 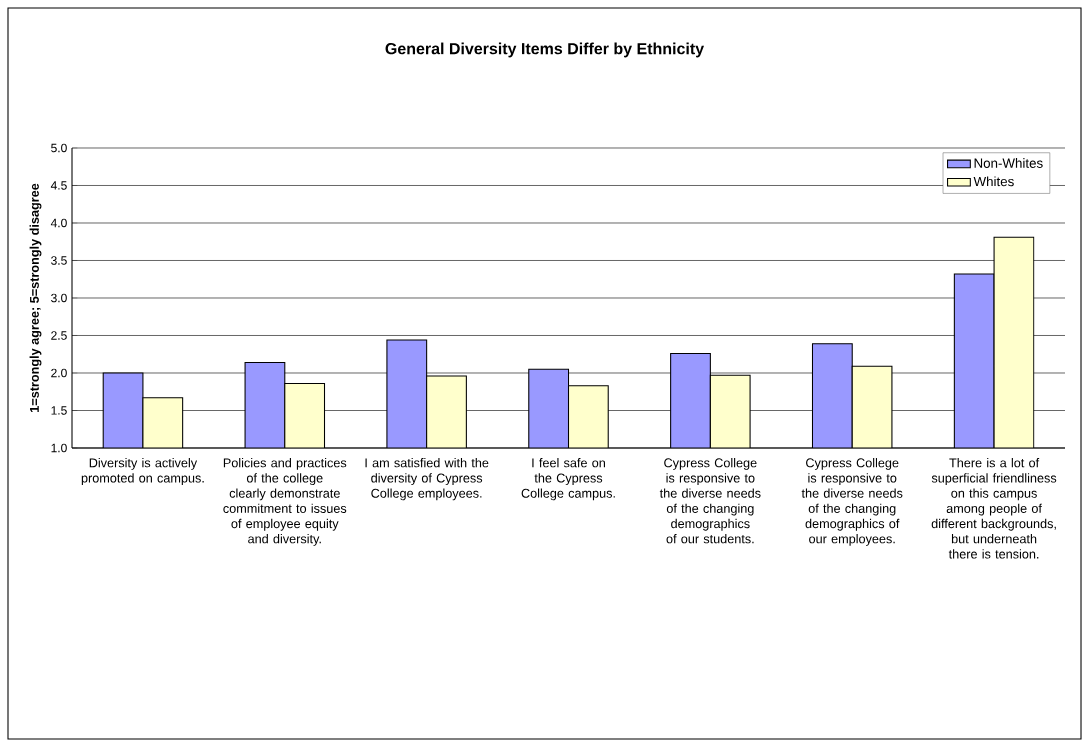 I want to click on y-tick-label: 3.0, so click(x=59, y=298).